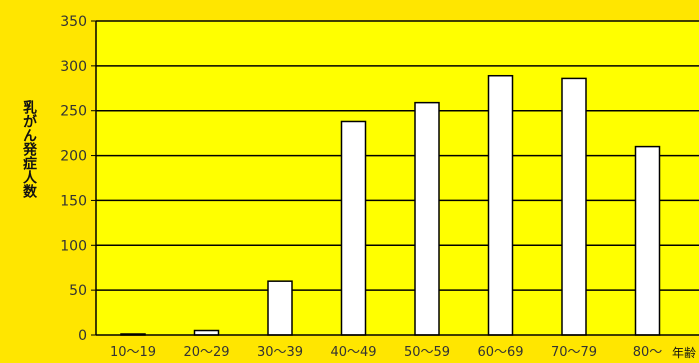  Describe the element at coordinates (73, 112) in the screenshot. I see `y-tick-label: 250` at that location.